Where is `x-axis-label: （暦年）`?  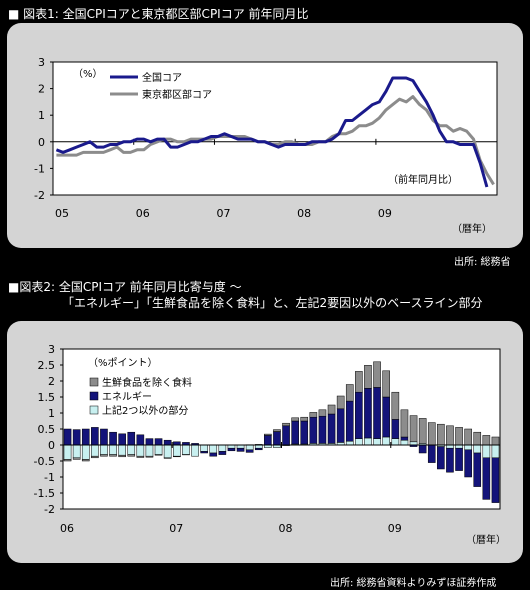 x-axis-label: （暦年） is located at coordinates (486, 539).